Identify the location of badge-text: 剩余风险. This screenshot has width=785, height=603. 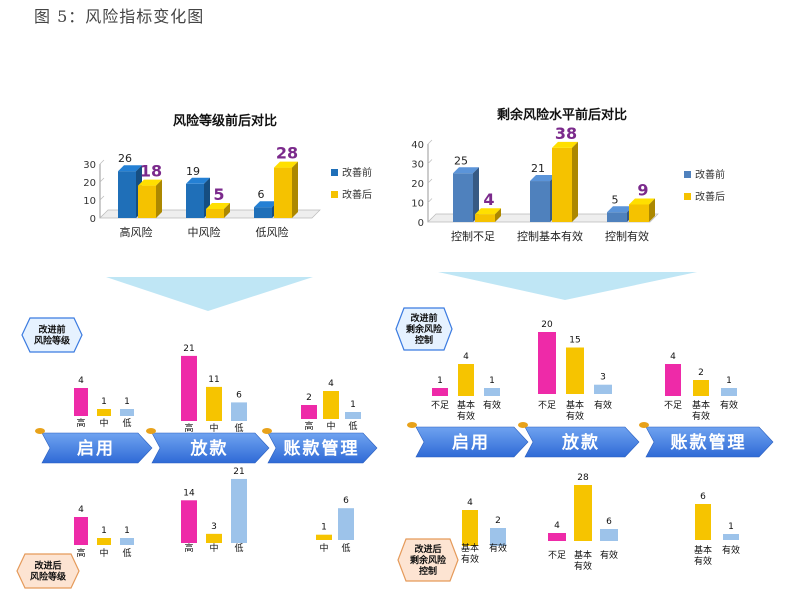
(428, 560).